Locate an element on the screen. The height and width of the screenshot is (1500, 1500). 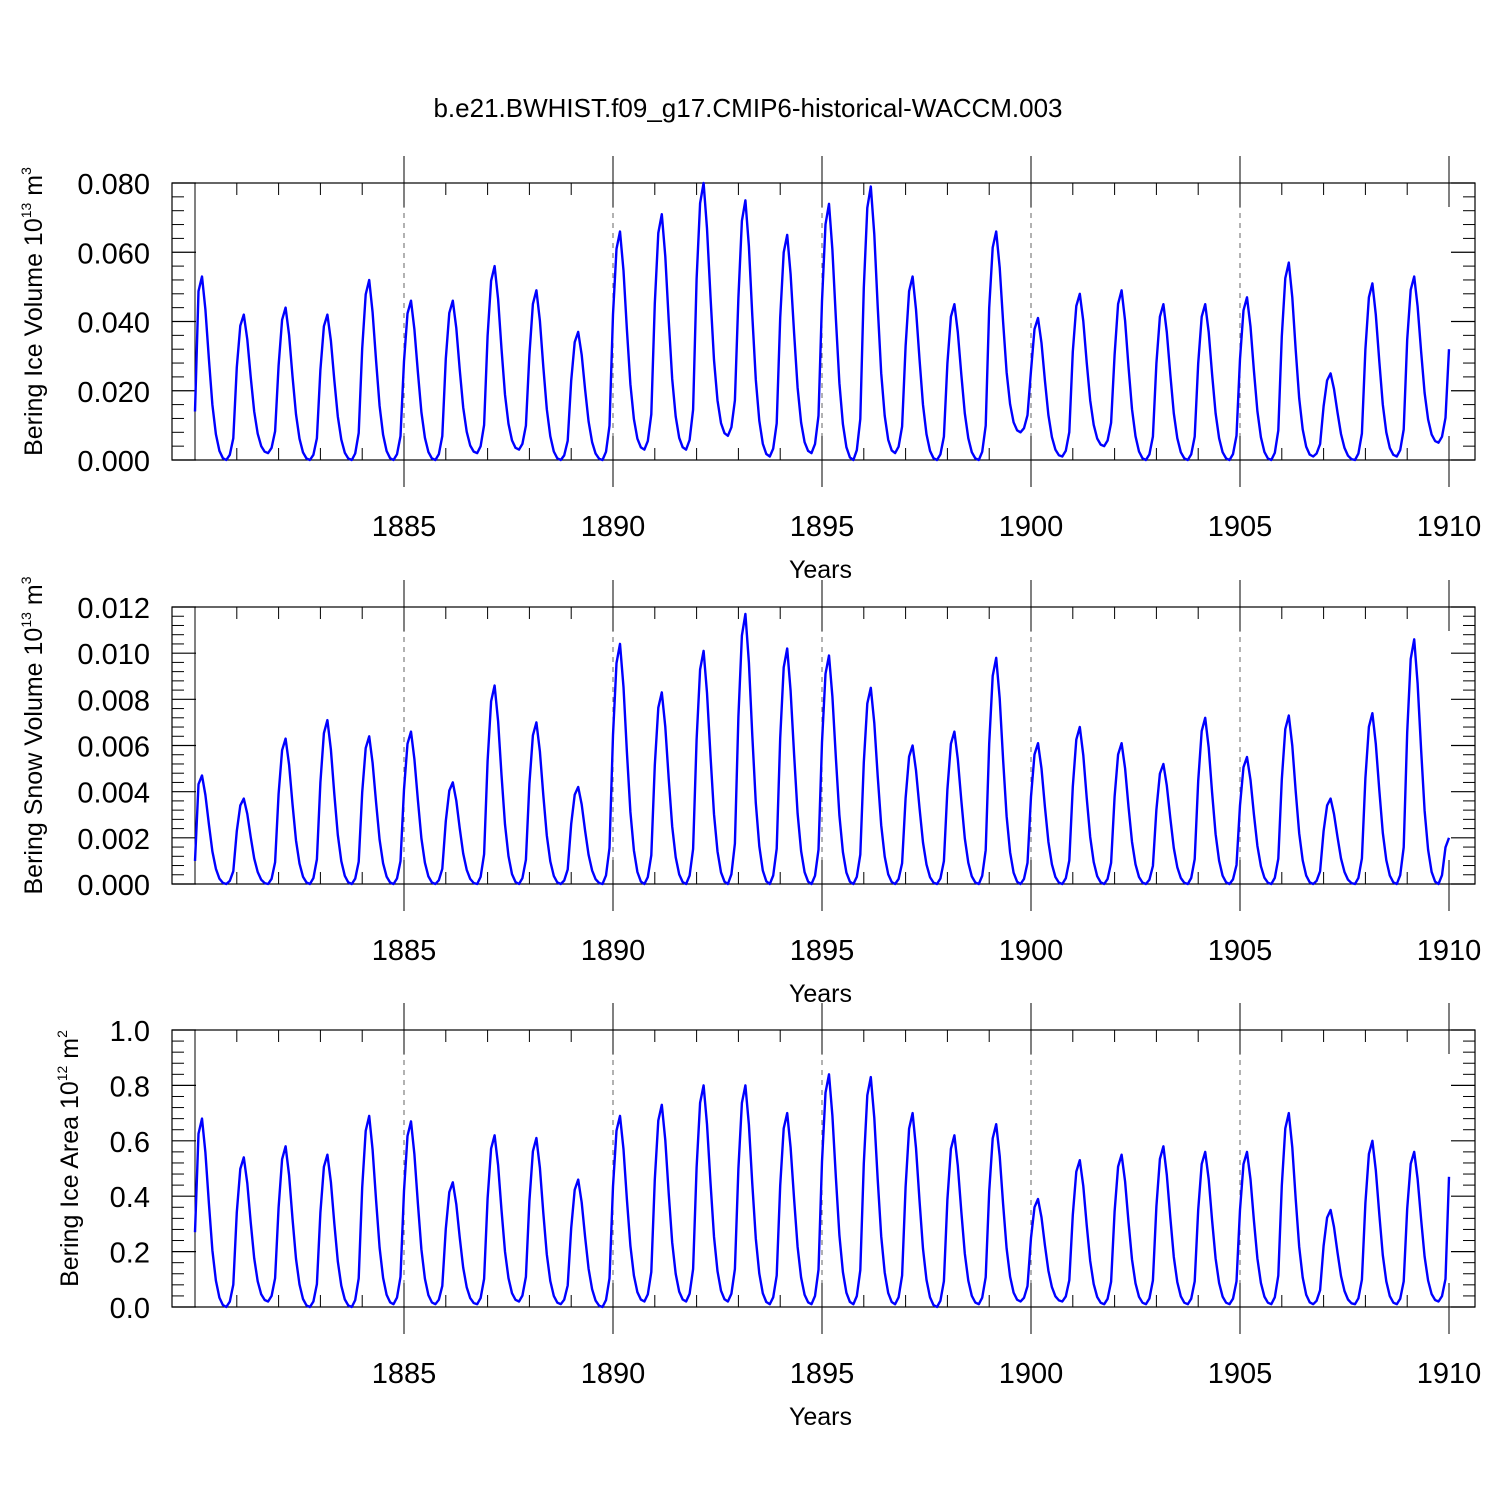
series-line is located at coordinates (822, 1191).